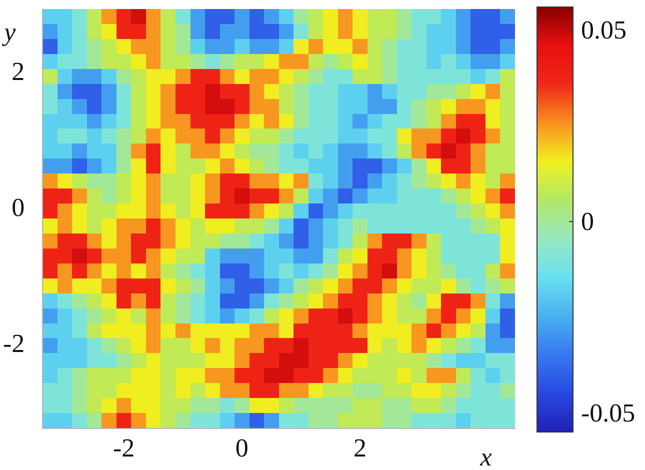 Image resolution: width=645 pixels, height=470 pixels. I want to click on x-tick-label: 2, so click(360, 448).